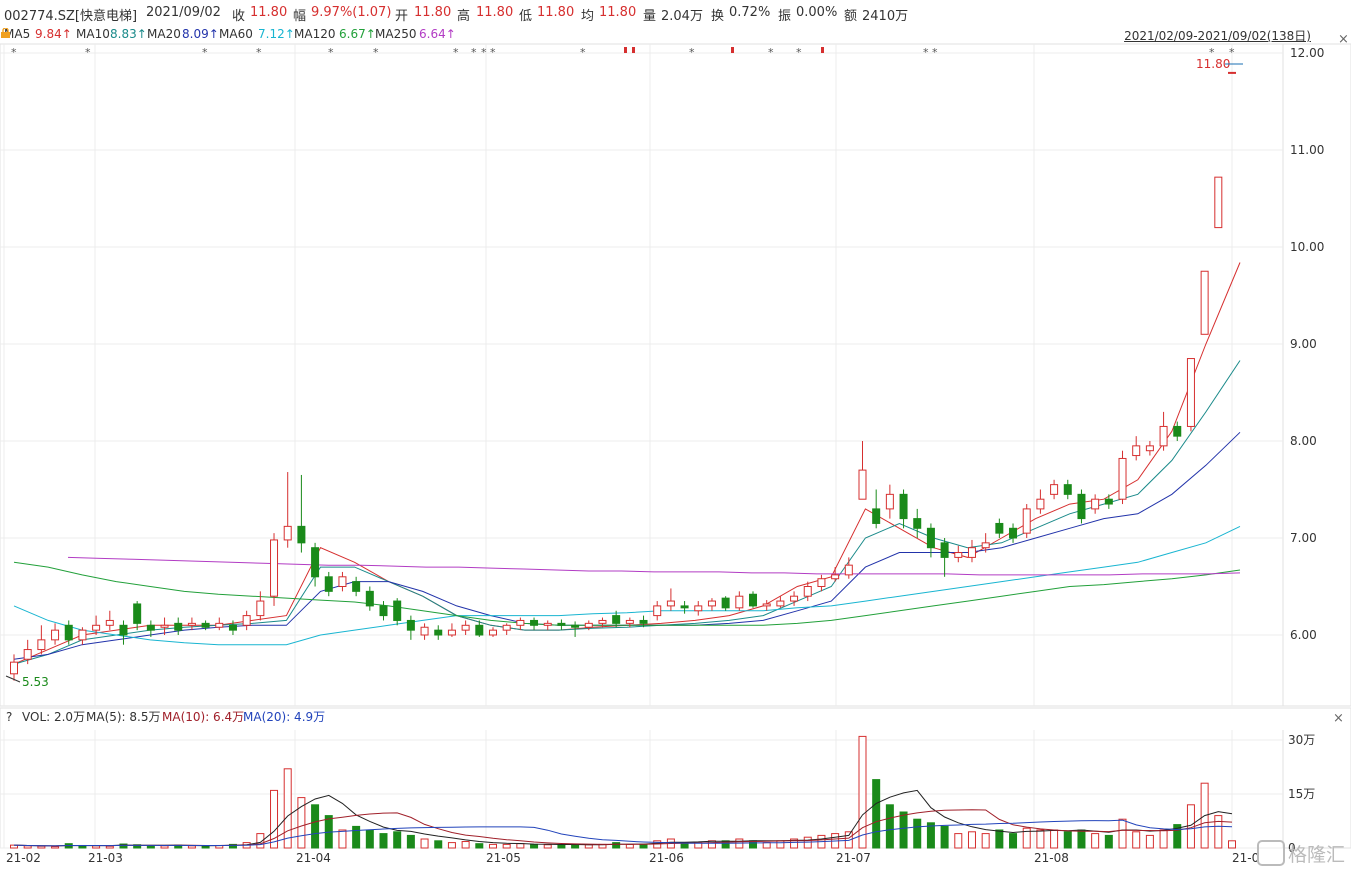  Describe the element at coordinates (9, 717) in the screenshot. I see `help-icon: ?` at that location.